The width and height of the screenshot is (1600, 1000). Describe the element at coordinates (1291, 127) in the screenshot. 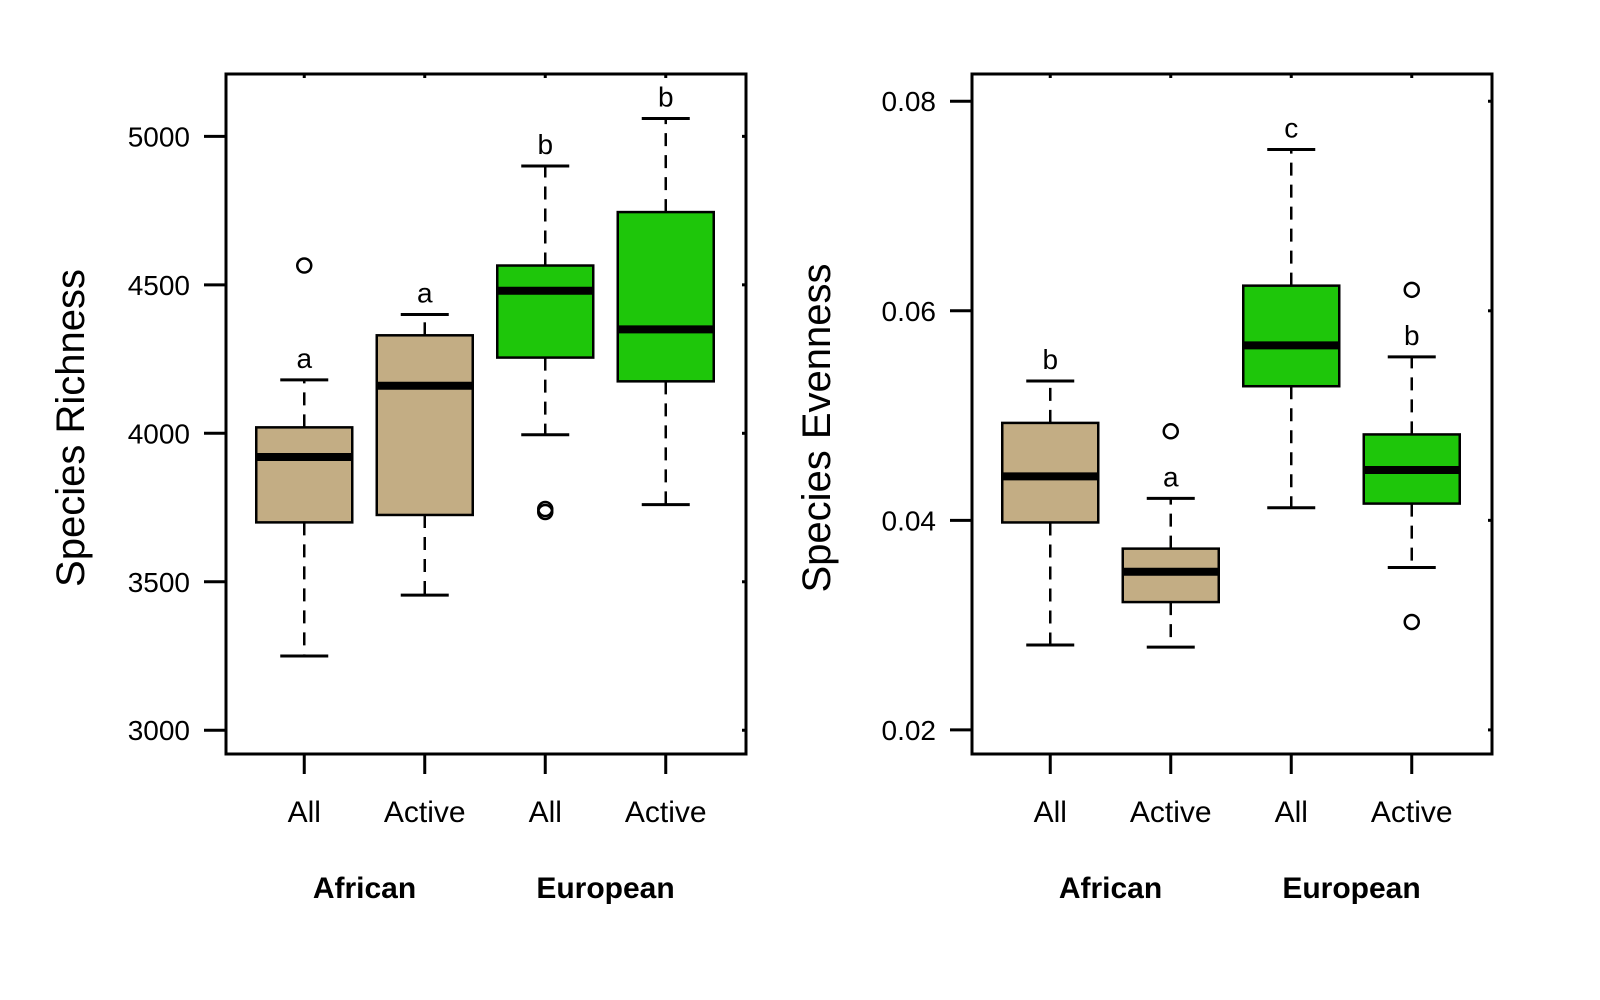

I see `significance-letter: c` at that location.